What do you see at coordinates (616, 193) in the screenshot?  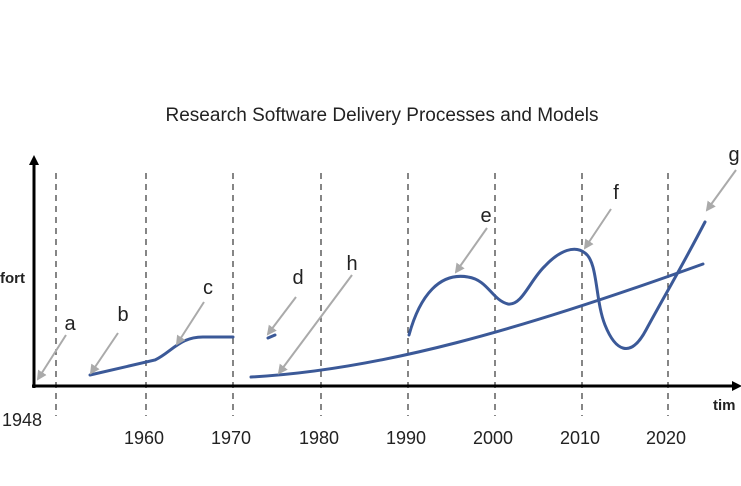 I see `marker-f: f` at bounding box center [616, 193].